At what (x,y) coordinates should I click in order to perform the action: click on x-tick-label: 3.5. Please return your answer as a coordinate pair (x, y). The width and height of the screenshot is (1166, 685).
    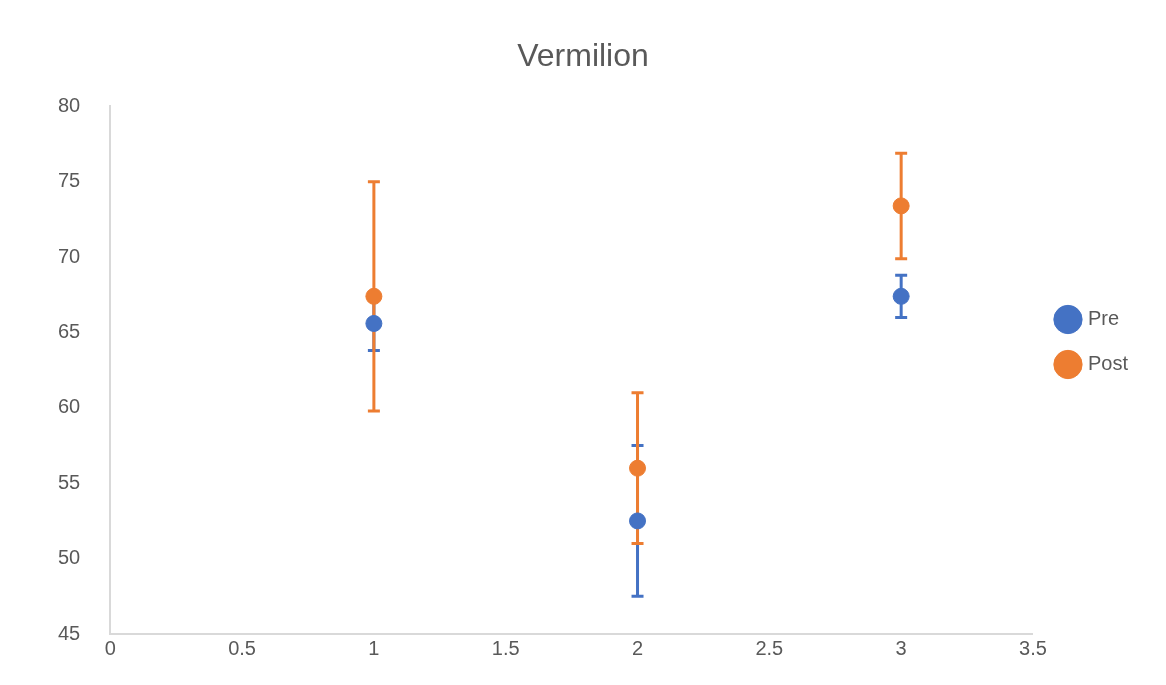
    Looking at the image, I should click on (1033, 647).